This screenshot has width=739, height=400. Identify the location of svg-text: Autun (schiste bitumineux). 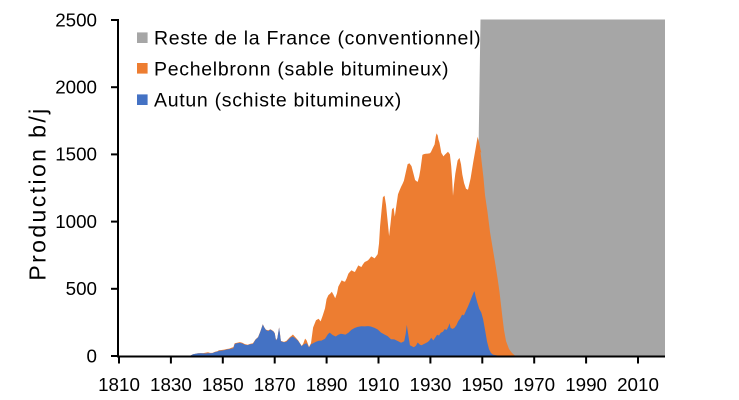
(278, 101).